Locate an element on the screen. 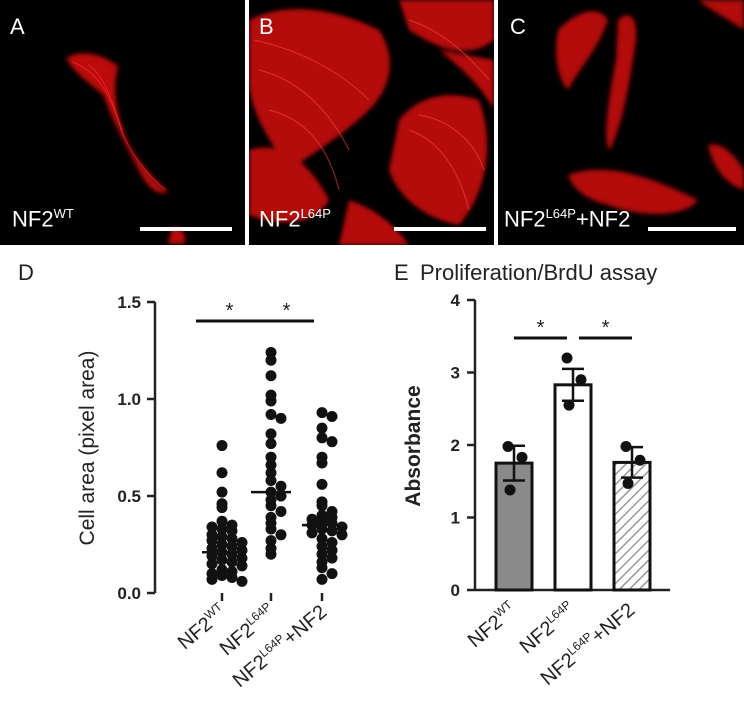 This screenshot has height=716, width=744. micrograph-c-image is located at coordinates (650, 107).